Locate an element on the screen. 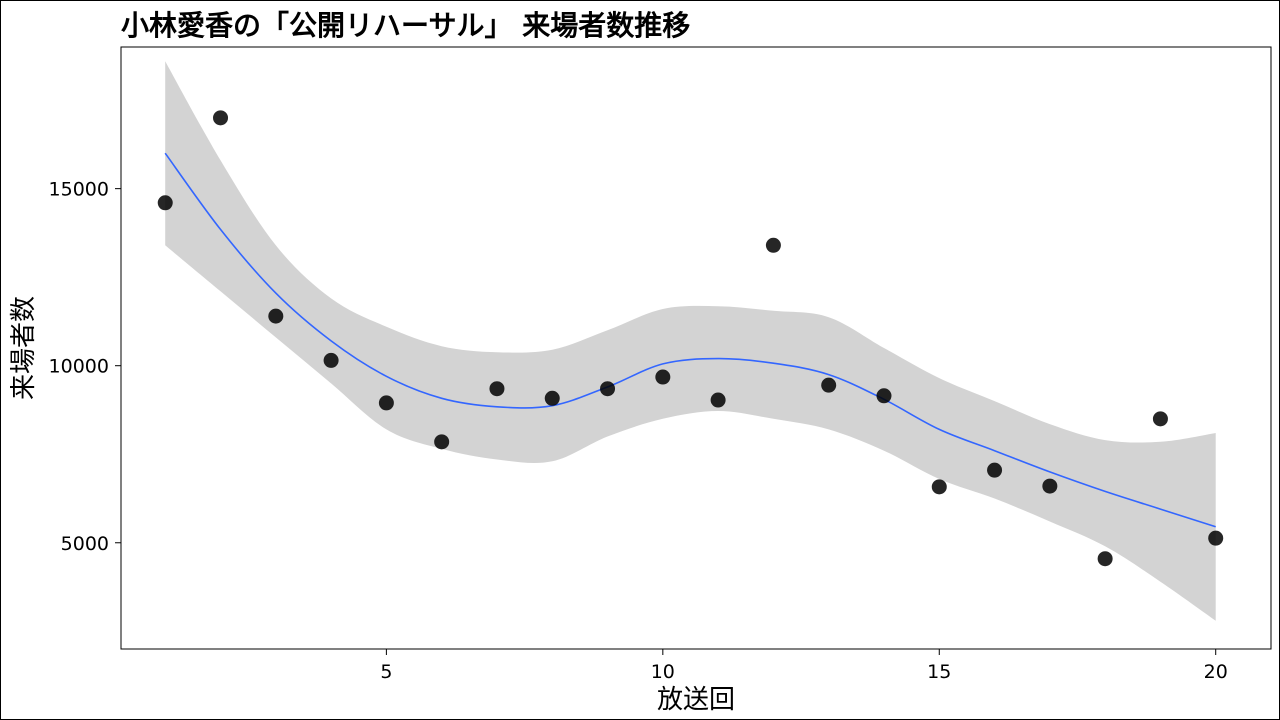  y-axis-ticks: 5000 10000 15000 is located at coordinates (85, 367).